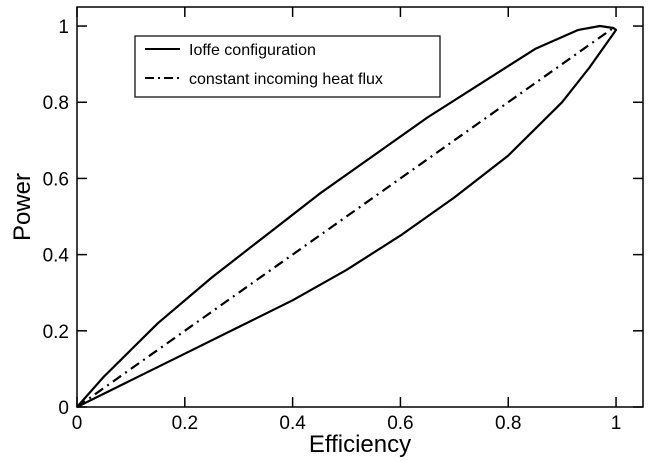 The height and width of the screenshot is (462, 652). Describe the element at coordinates (56, 179) in the screenshot. I see `y-tick-label: 0.6` at that location.